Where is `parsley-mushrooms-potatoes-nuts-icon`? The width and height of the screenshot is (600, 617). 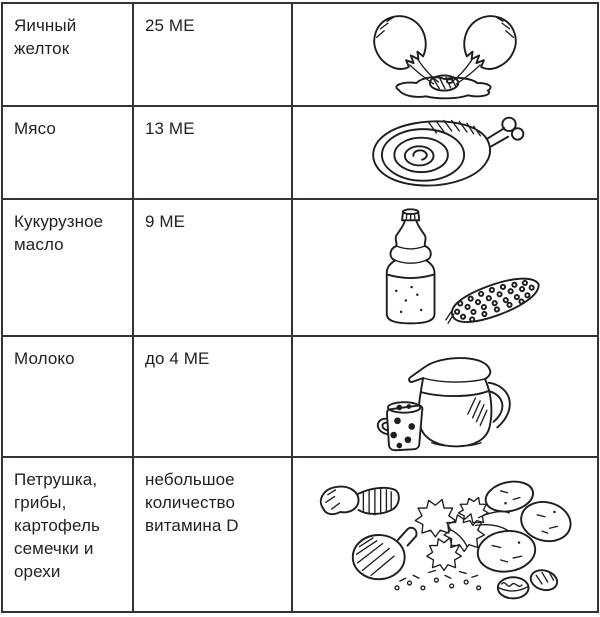
parsley-mushrooms-potatoes-nuts-icon is located at coordinates (445, 539).